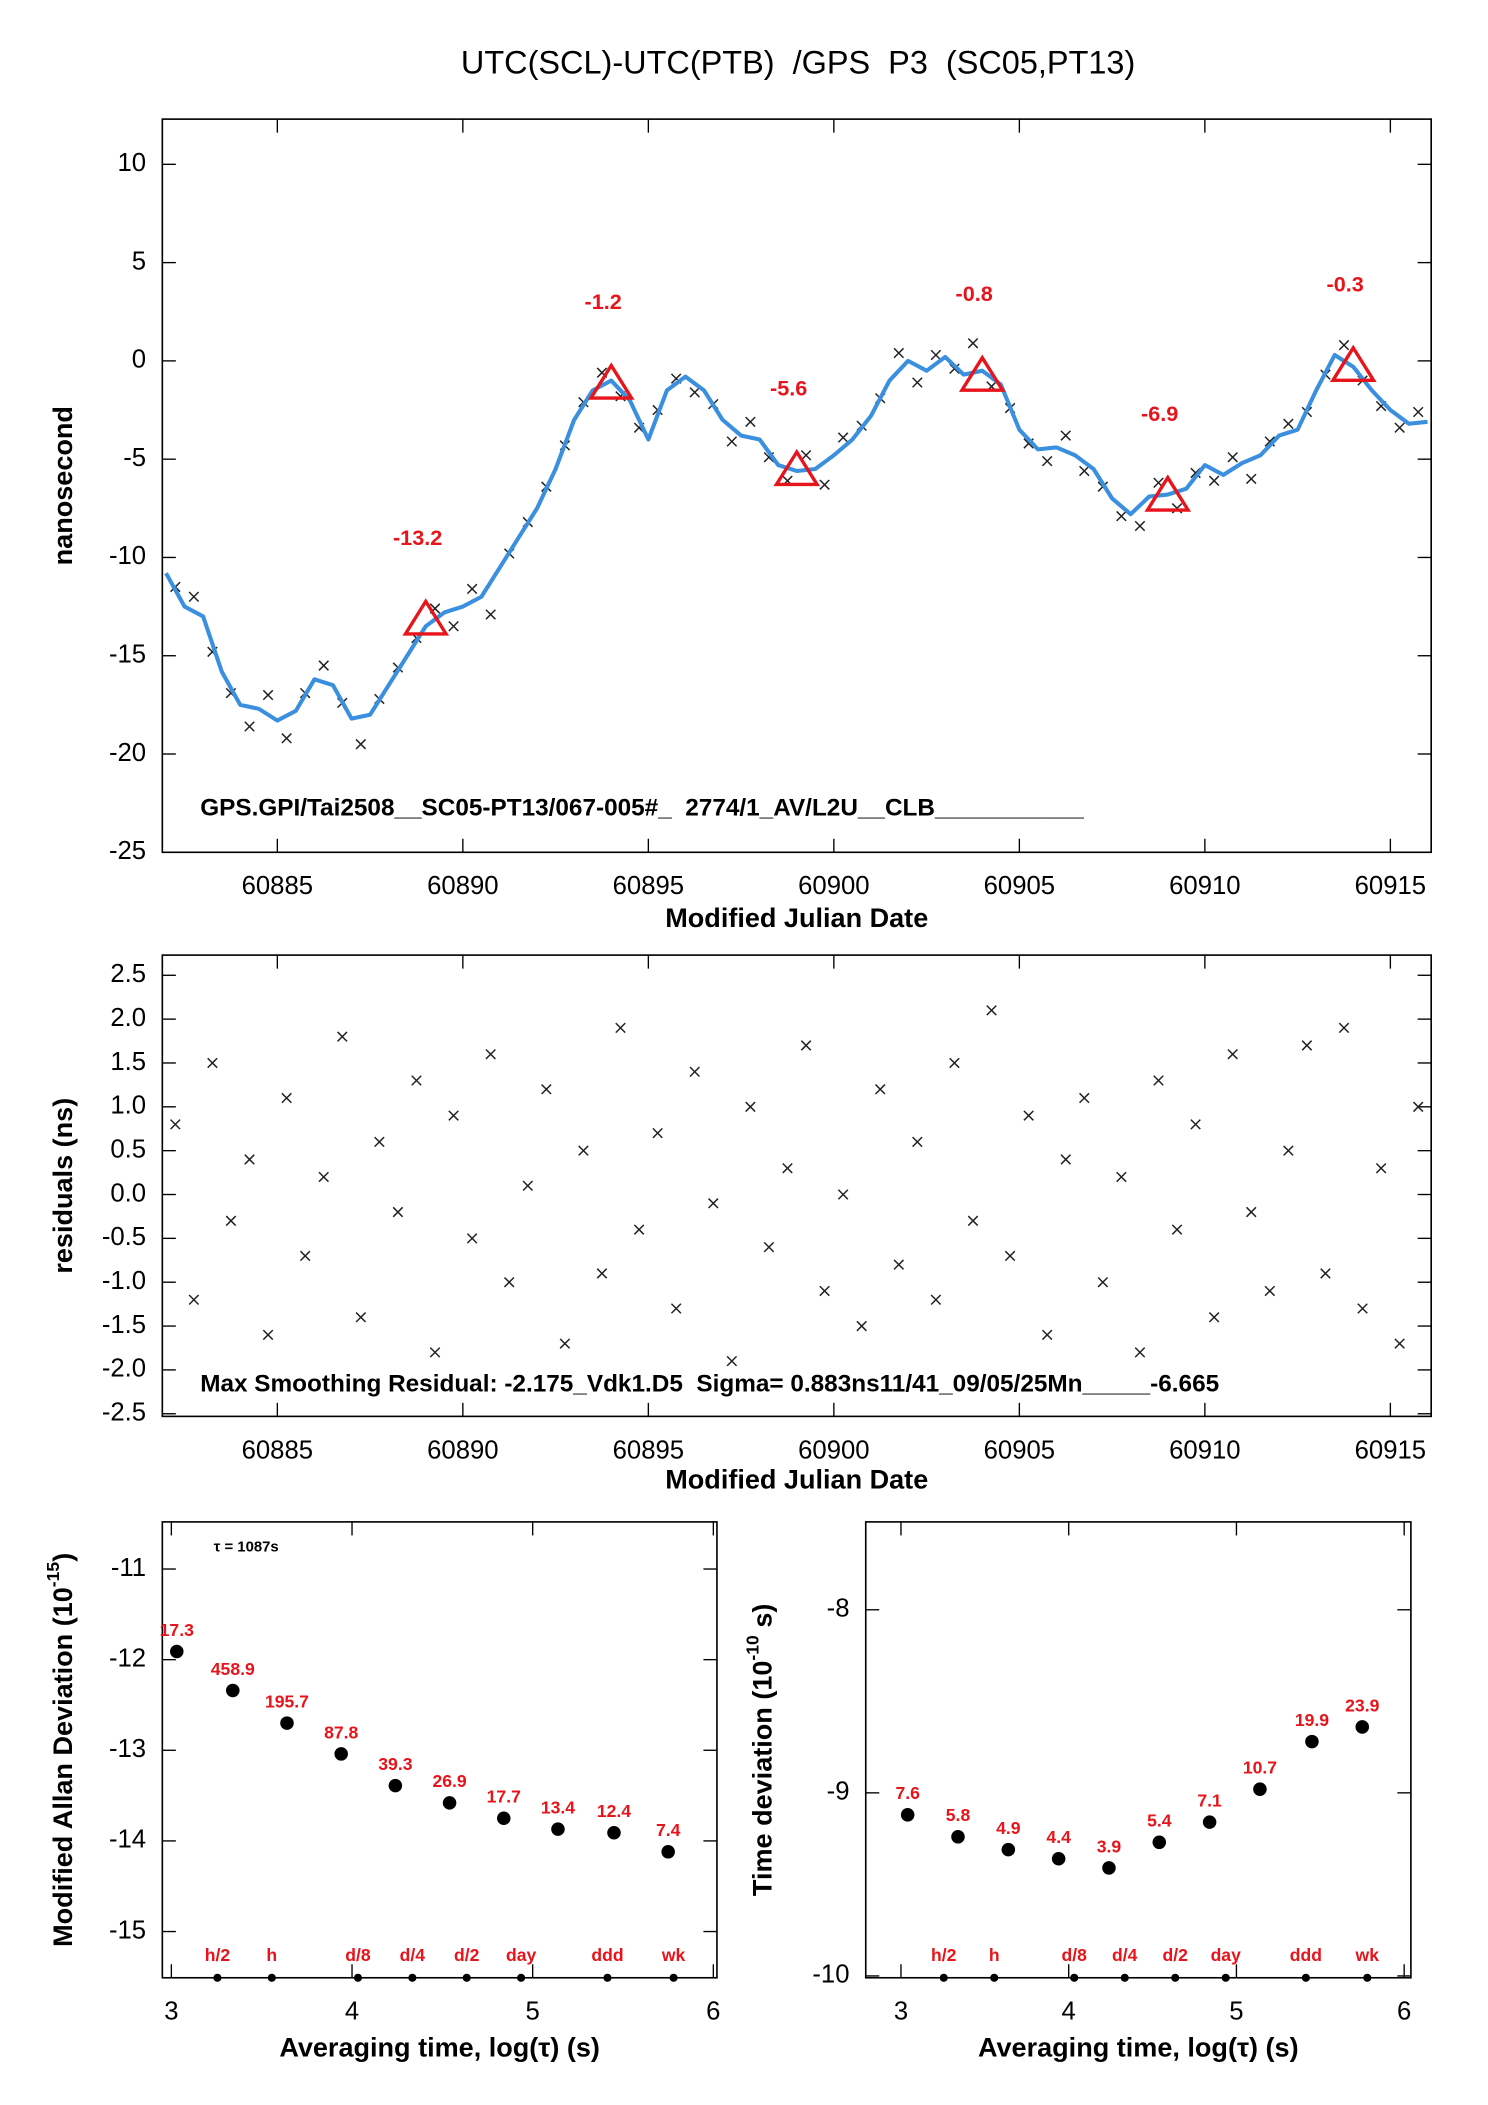 The image size is (1488, 2105). Describe the element at coordinates (713, 2012) in the screenshot. I see `x-tick-label: 6` at that location.